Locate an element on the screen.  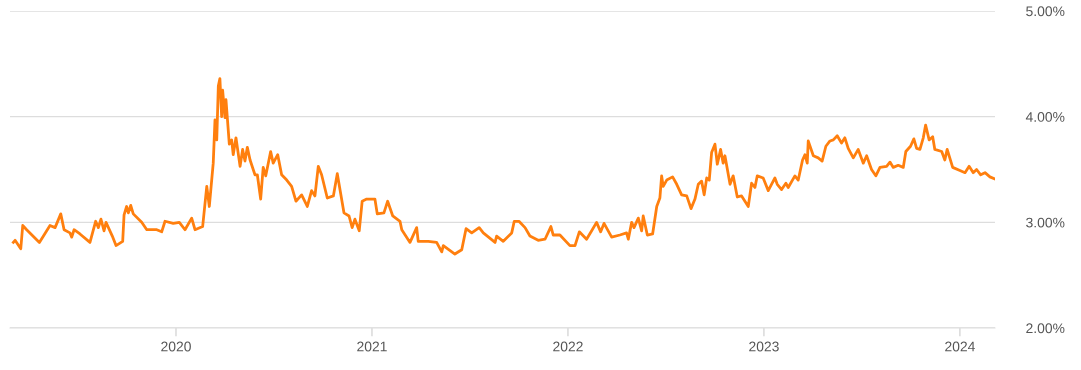
x-tick-label: 2020 is located at coordinates (176, 346).